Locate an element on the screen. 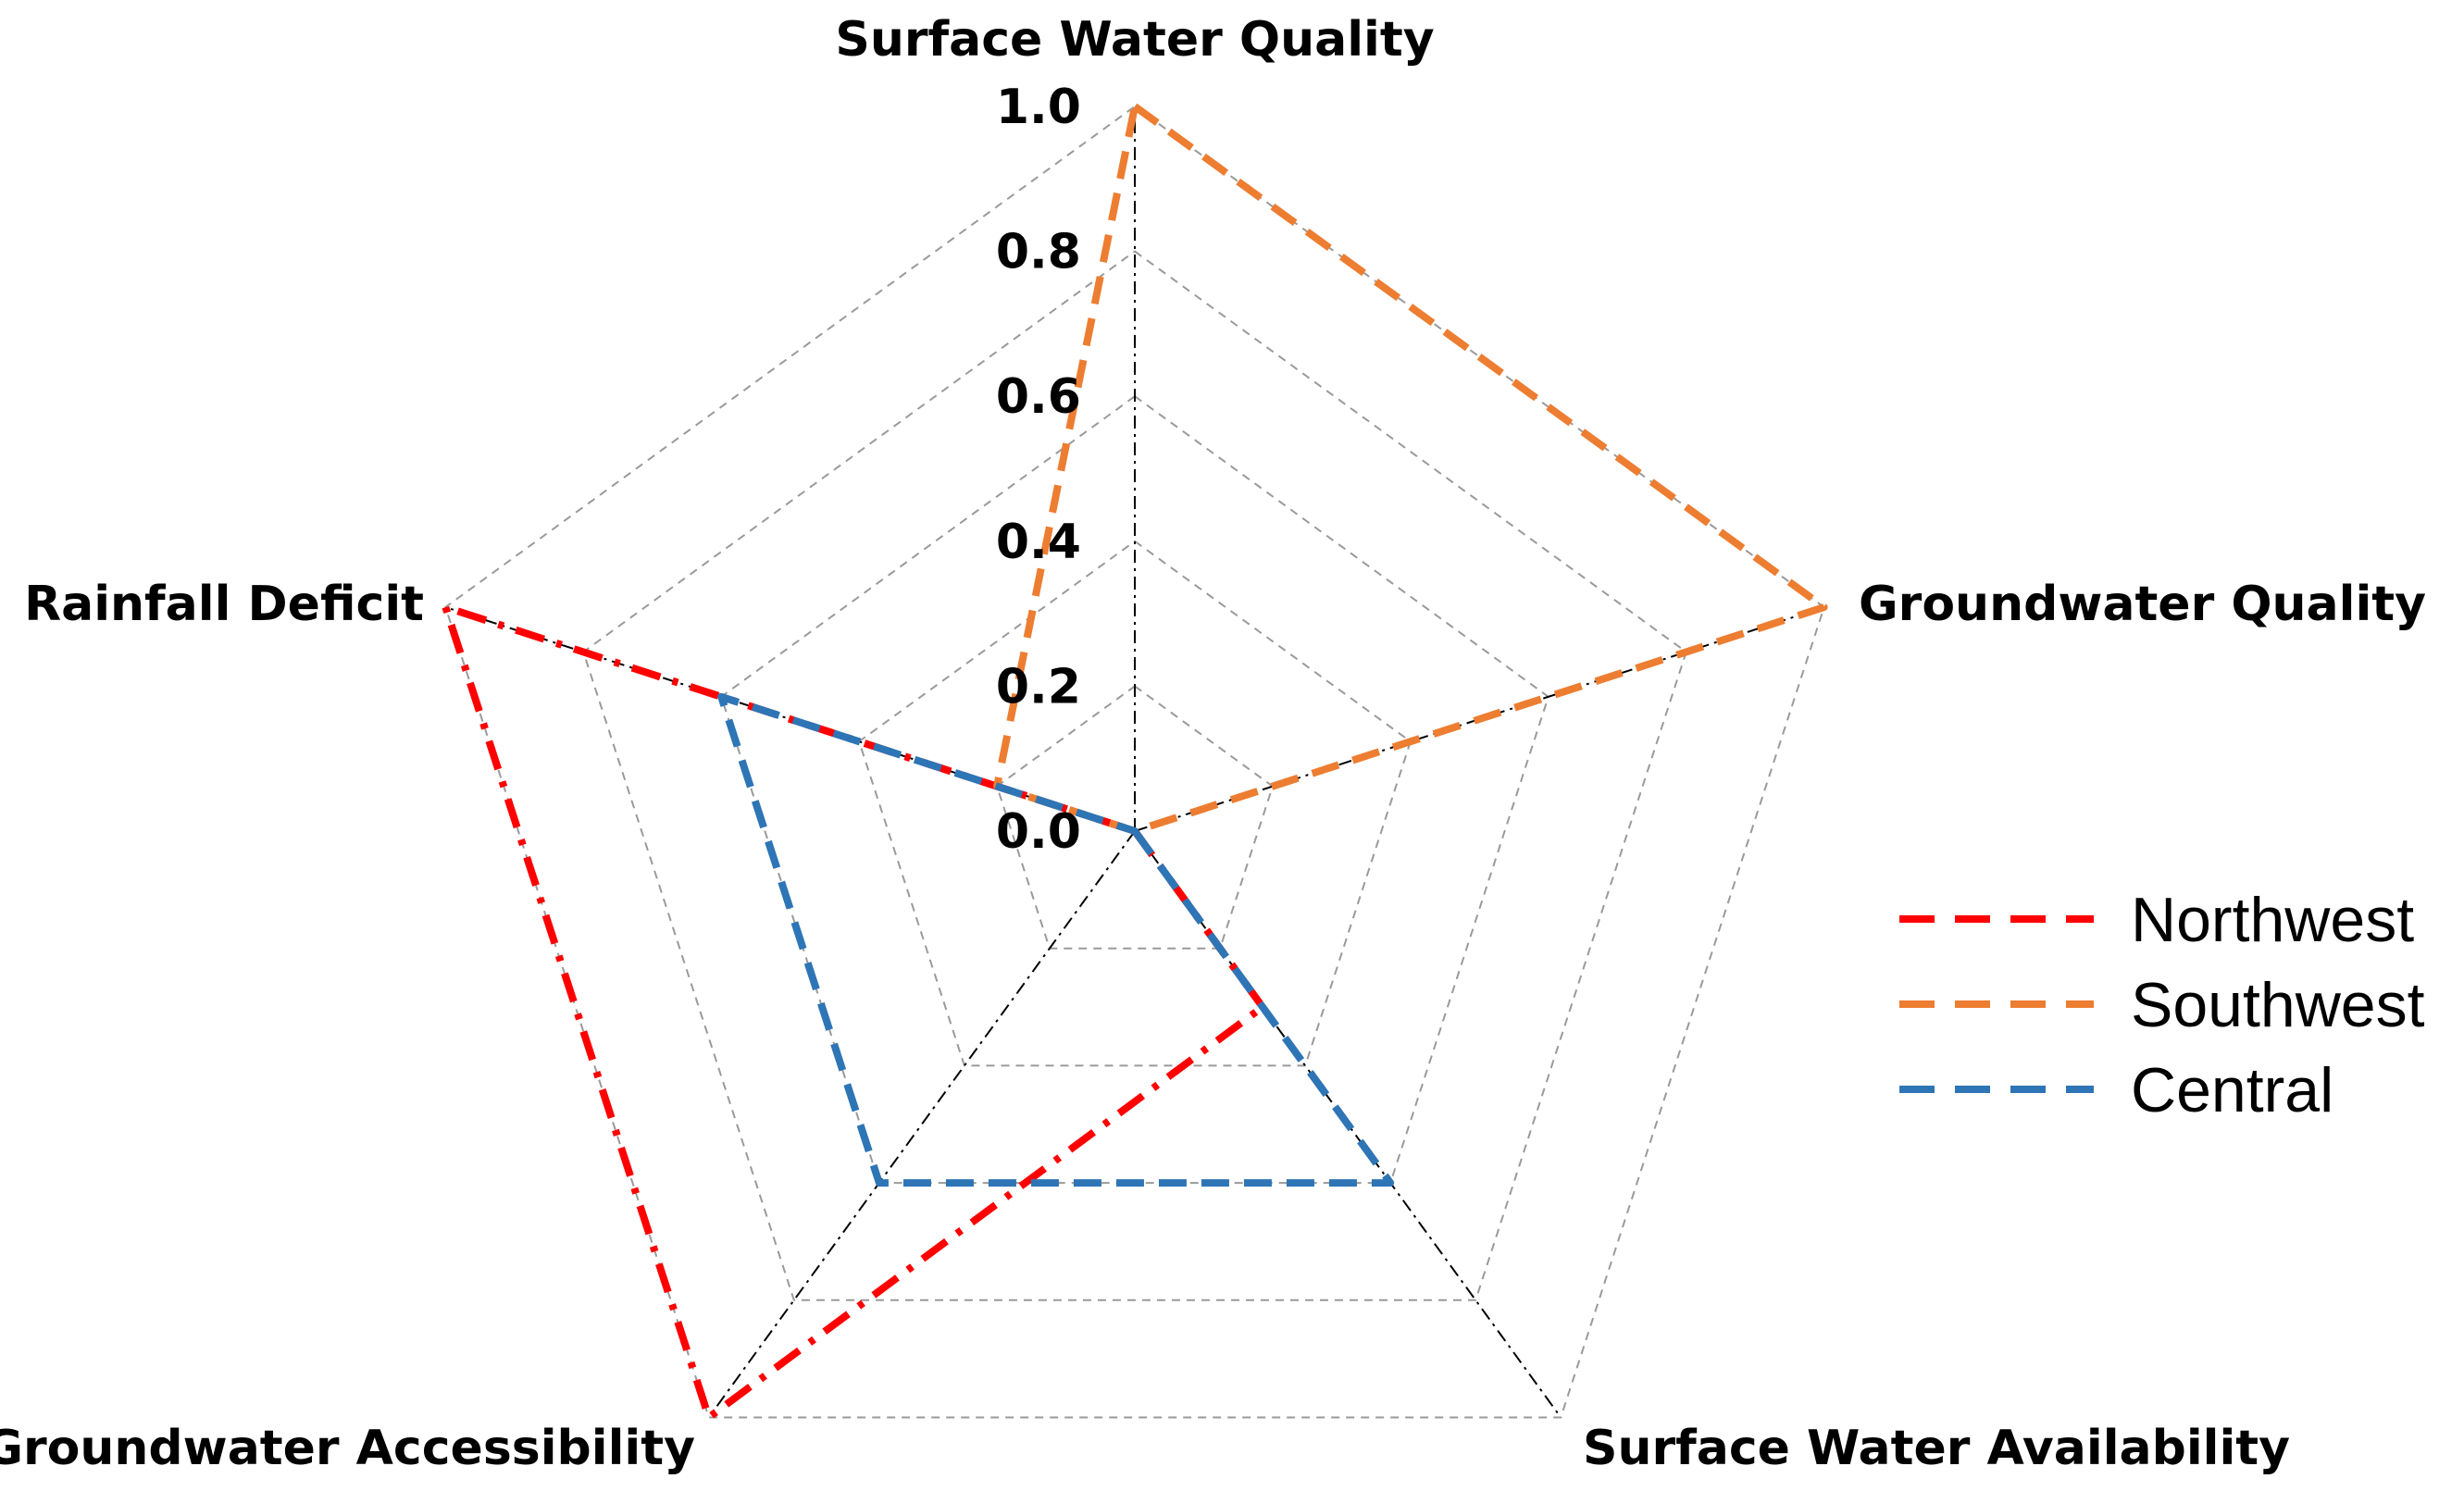 This screenshot has height=1491, width=2464. legend-label-northwest: Northwest is located at coordinates (2272, 920).